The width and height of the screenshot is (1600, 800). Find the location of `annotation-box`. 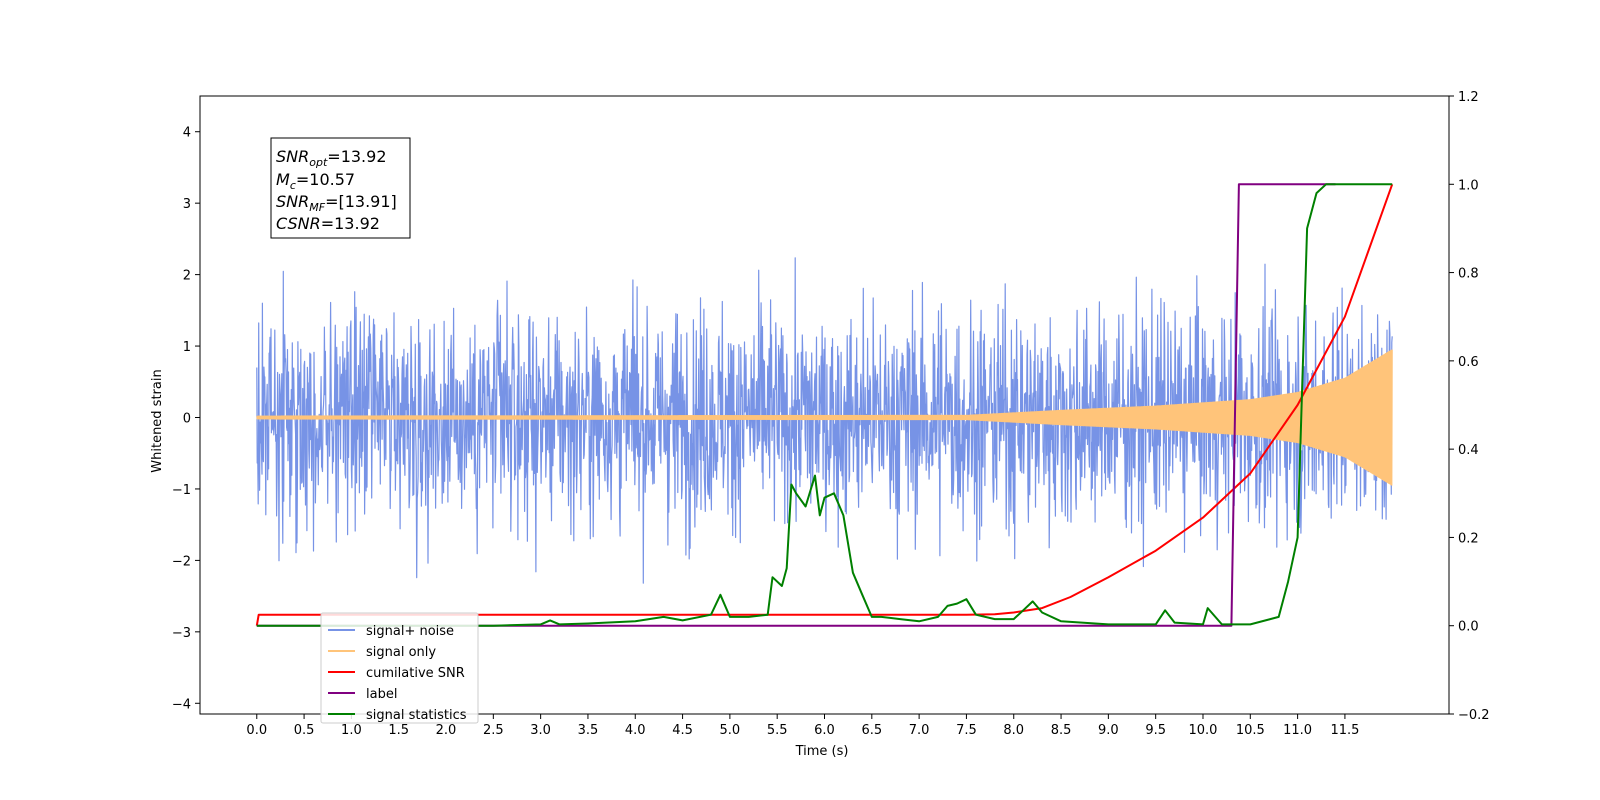

annotation-box is located at coordinates (340, 188).